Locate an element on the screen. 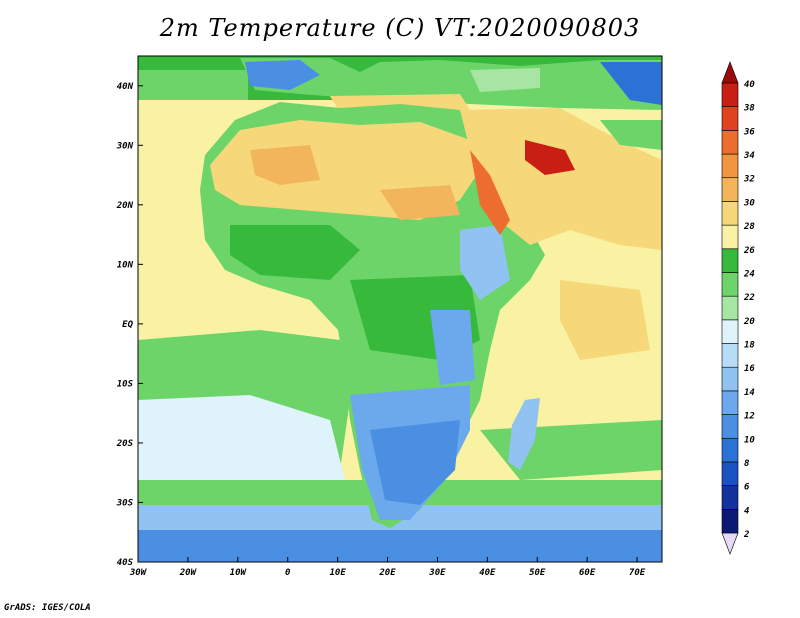 Image resolution: width=800 pixels, height=618 pixels. x-tick-label: 0 is located at coordinates (288, 573).